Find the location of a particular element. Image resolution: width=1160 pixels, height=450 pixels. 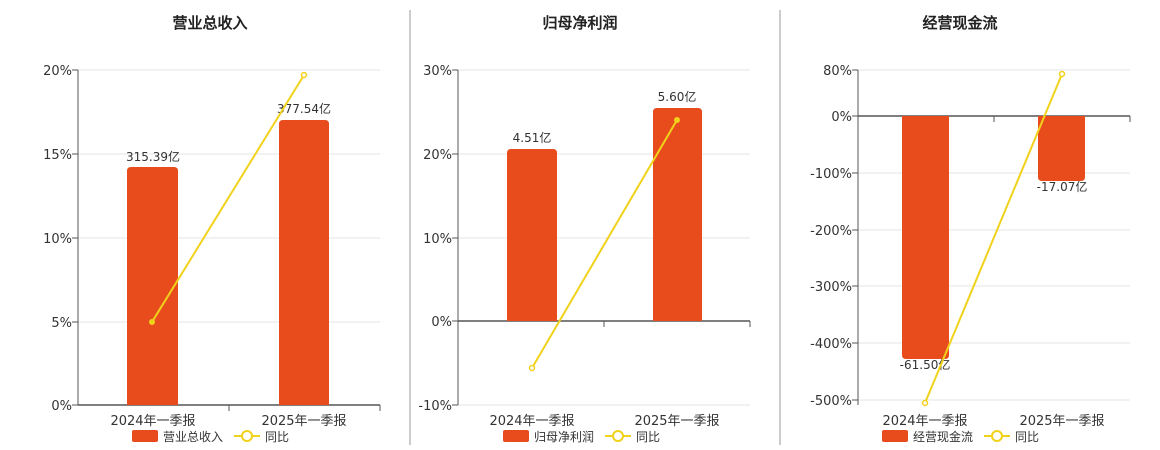

bar-data-label: -17.07亿 is located at coordinates (1062, 186).